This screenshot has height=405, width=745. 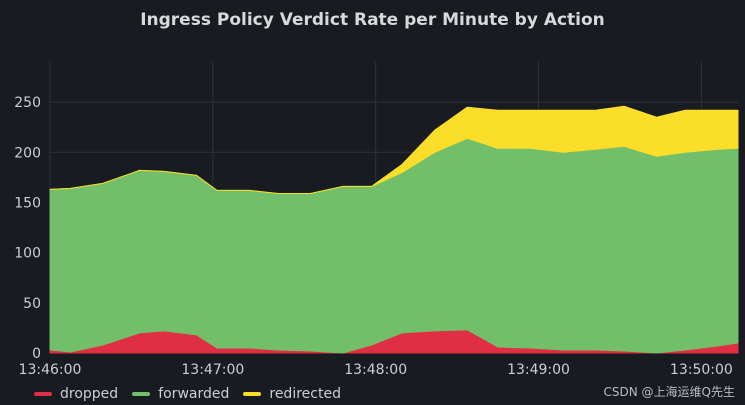 I want to click on y-tick-label: 250, so click(x=27, y=103).